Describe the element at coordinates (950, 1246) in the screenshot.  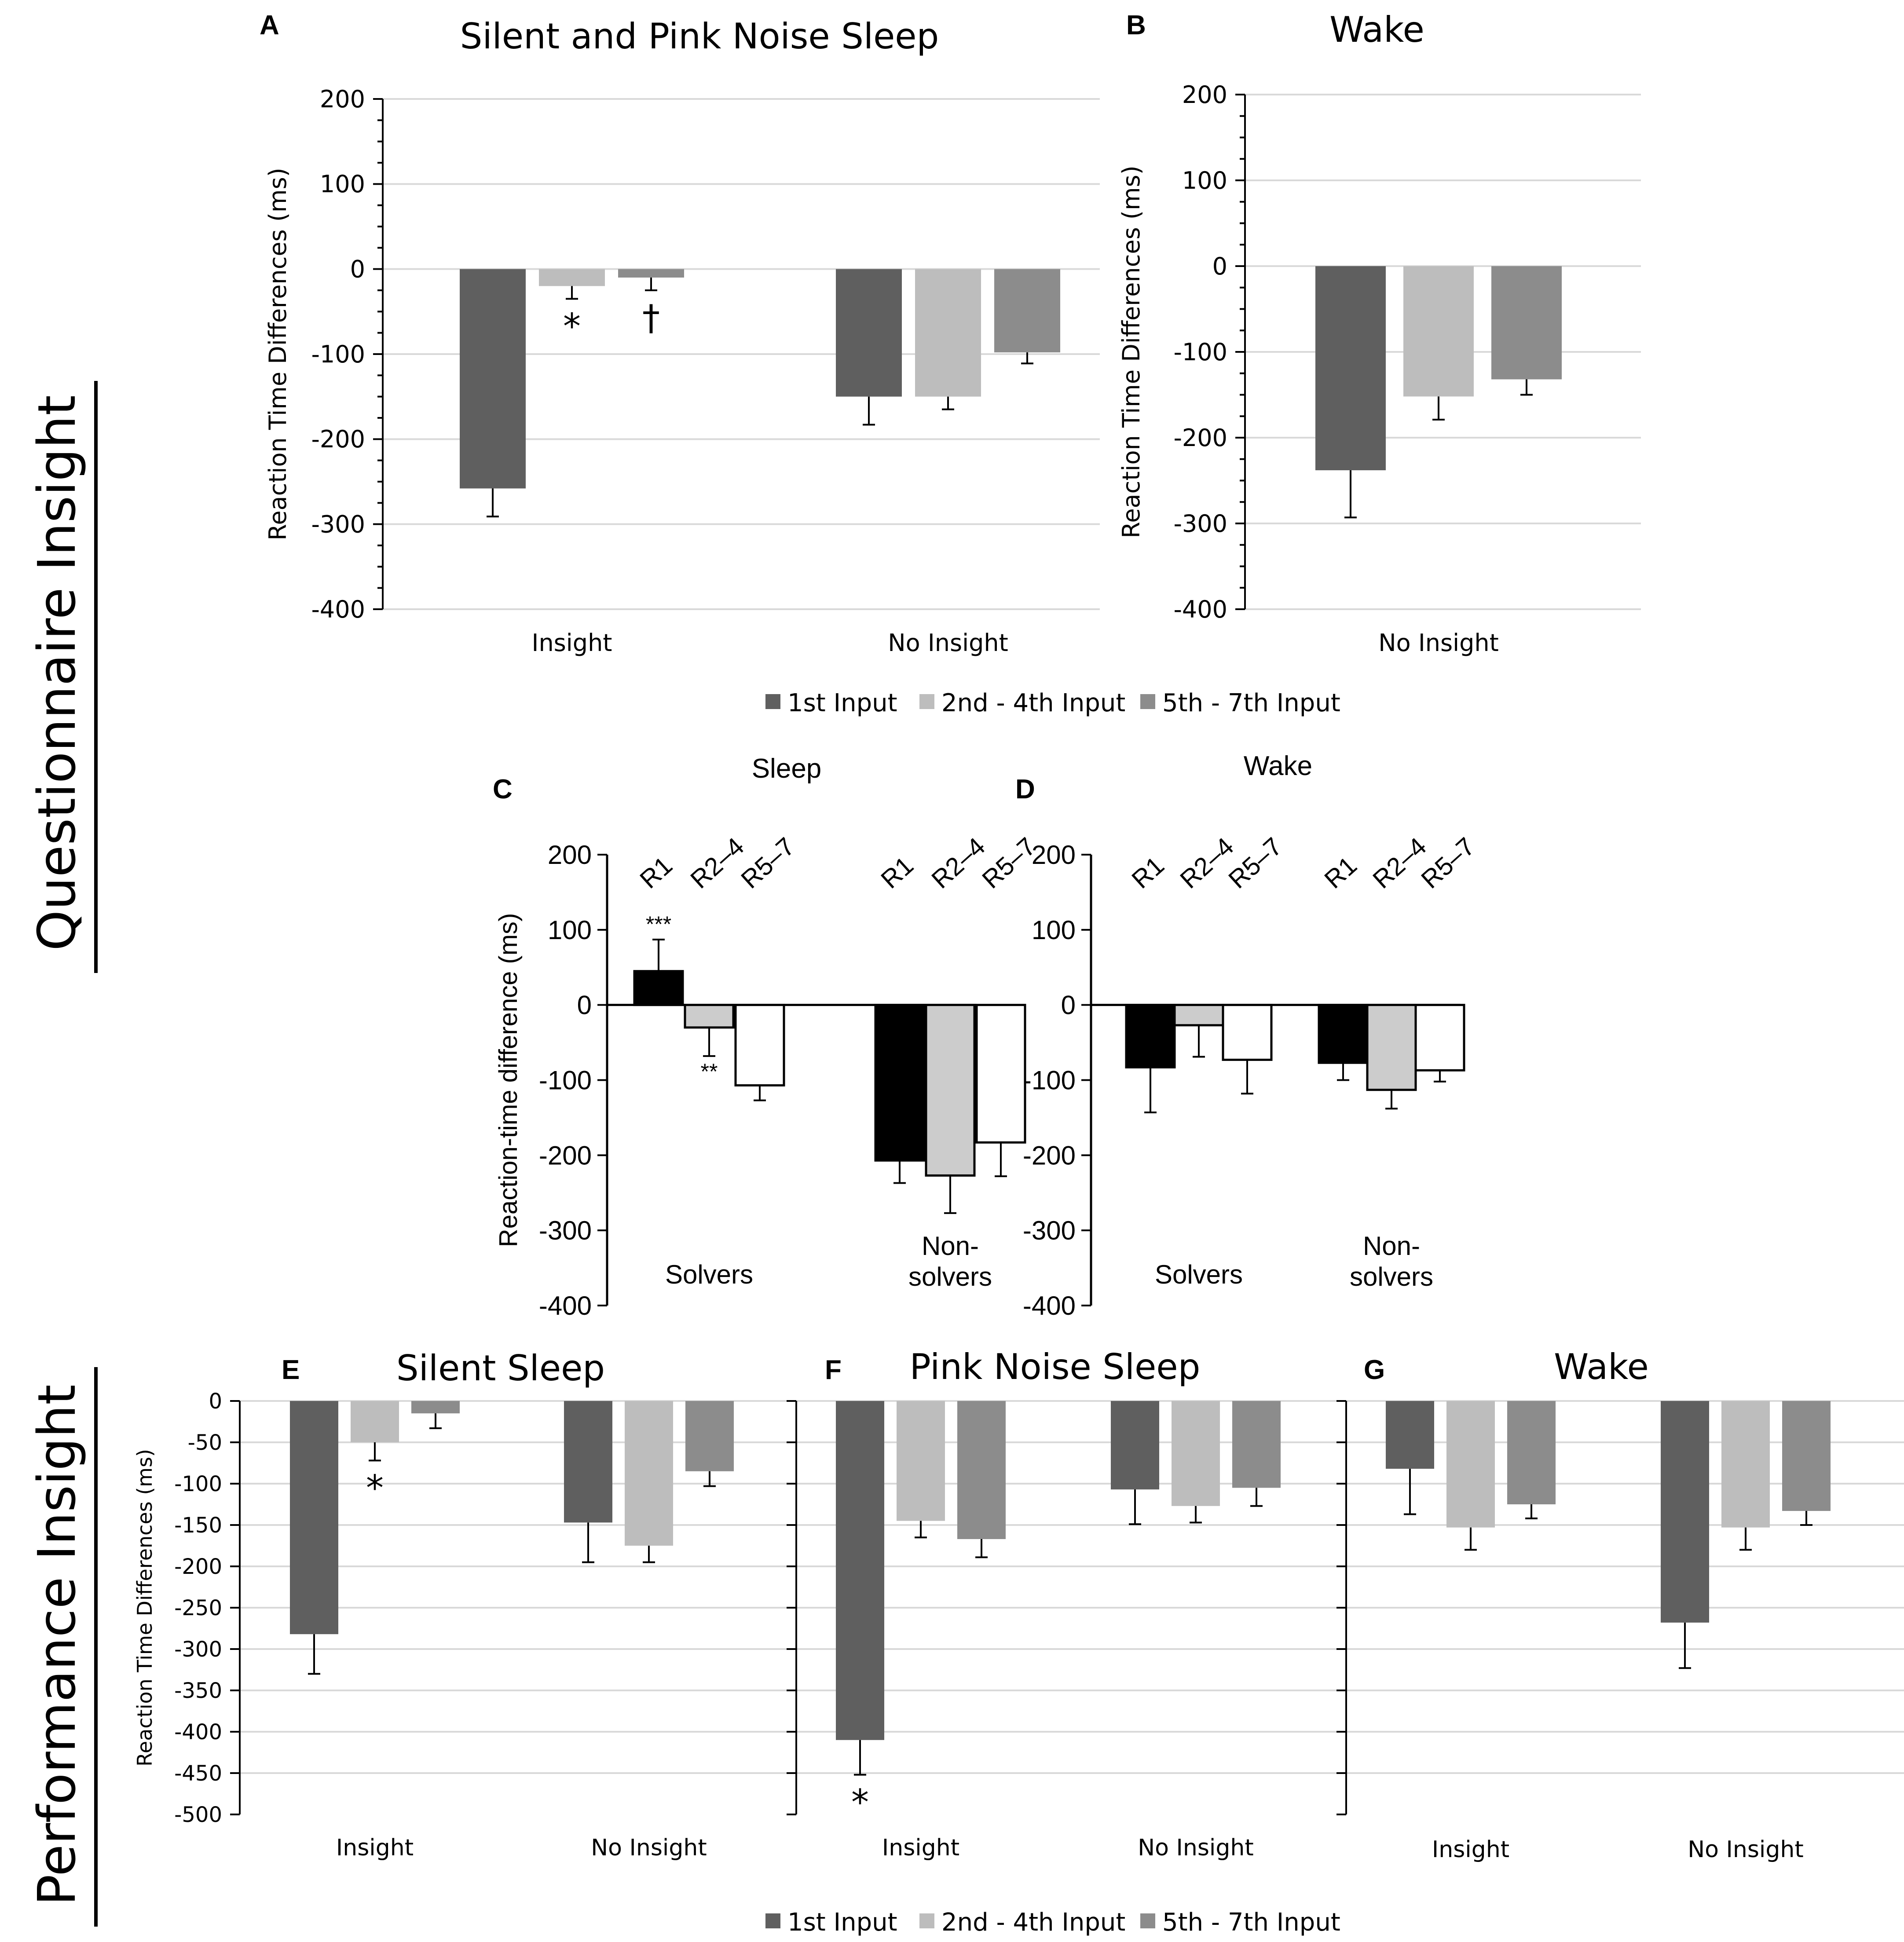
I see `category-label: Non-` at that location.